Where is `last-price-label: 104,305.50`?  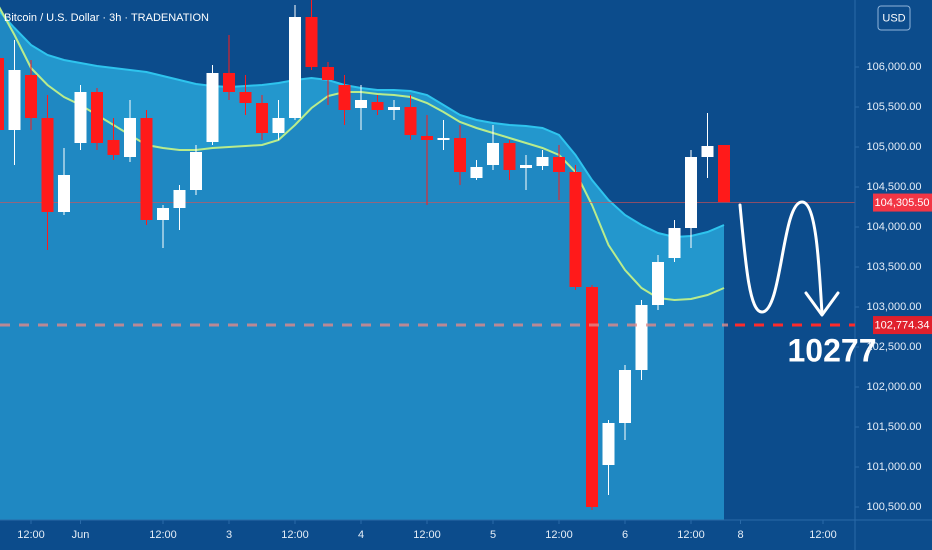
last-price-label: 104,305.50 is located at coordinates (901, 203).